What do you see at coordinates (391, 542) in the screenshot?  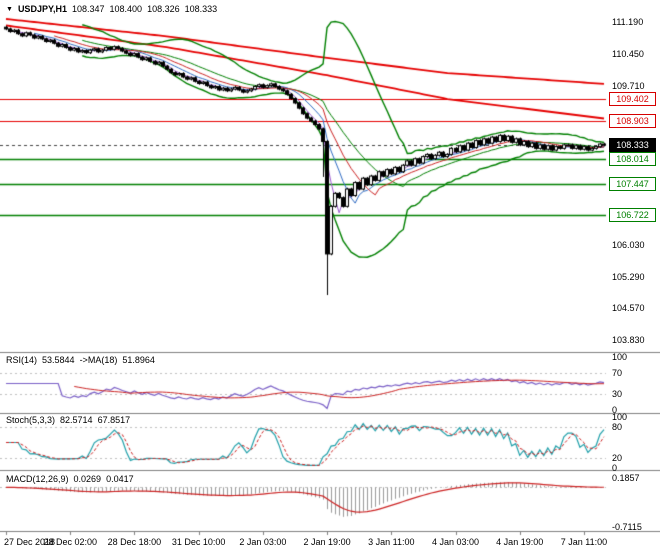 I see `time-axis-label: 3 Jan 11:00` at bounding box center [391, 542].